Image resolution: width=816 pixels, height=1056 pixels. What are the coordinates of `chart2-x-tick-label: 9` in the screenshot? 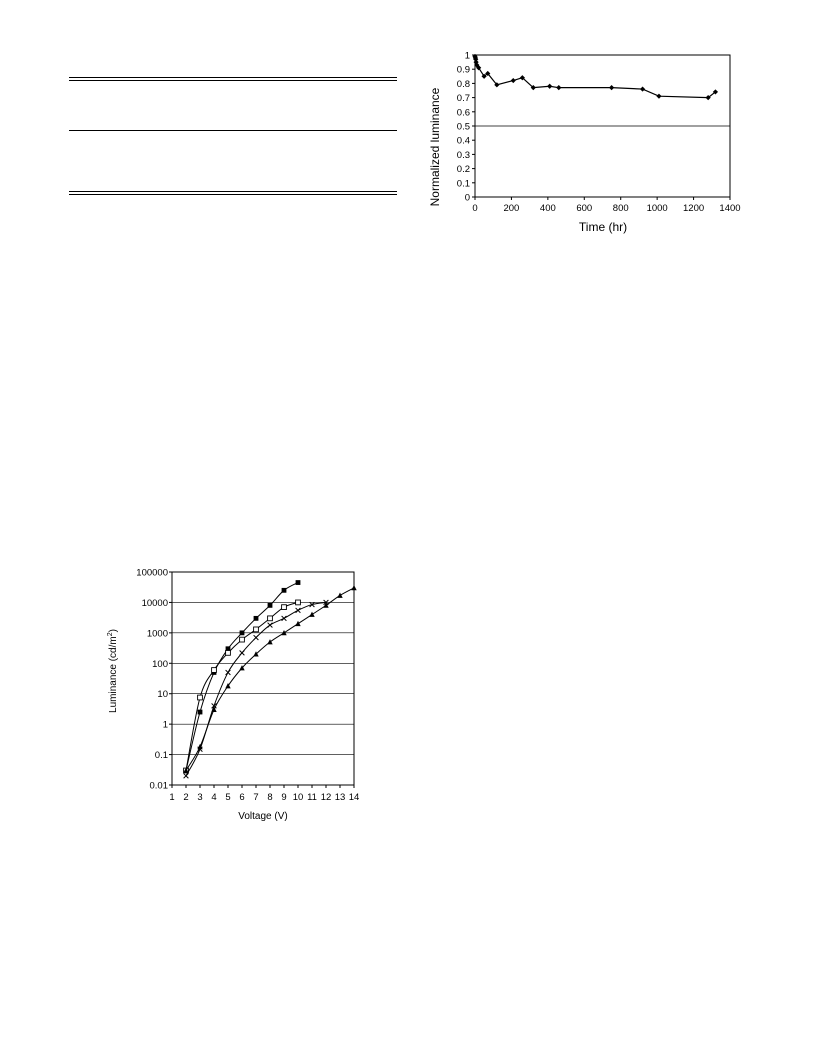 It's located at (283, 797).